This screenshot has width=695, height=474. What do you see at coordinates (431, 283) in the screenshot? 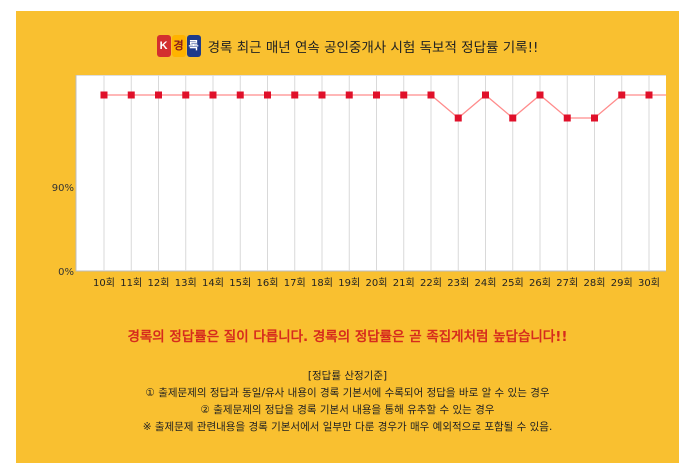
I see `x-tick-label: 22회` at bounding box center [431, 283].